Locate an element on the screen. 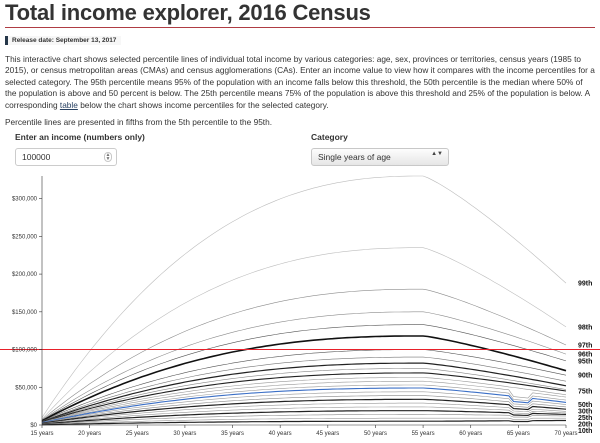 The image size is (600, 443). x-tick-label: 65 years is located at coordinates (518, 434).